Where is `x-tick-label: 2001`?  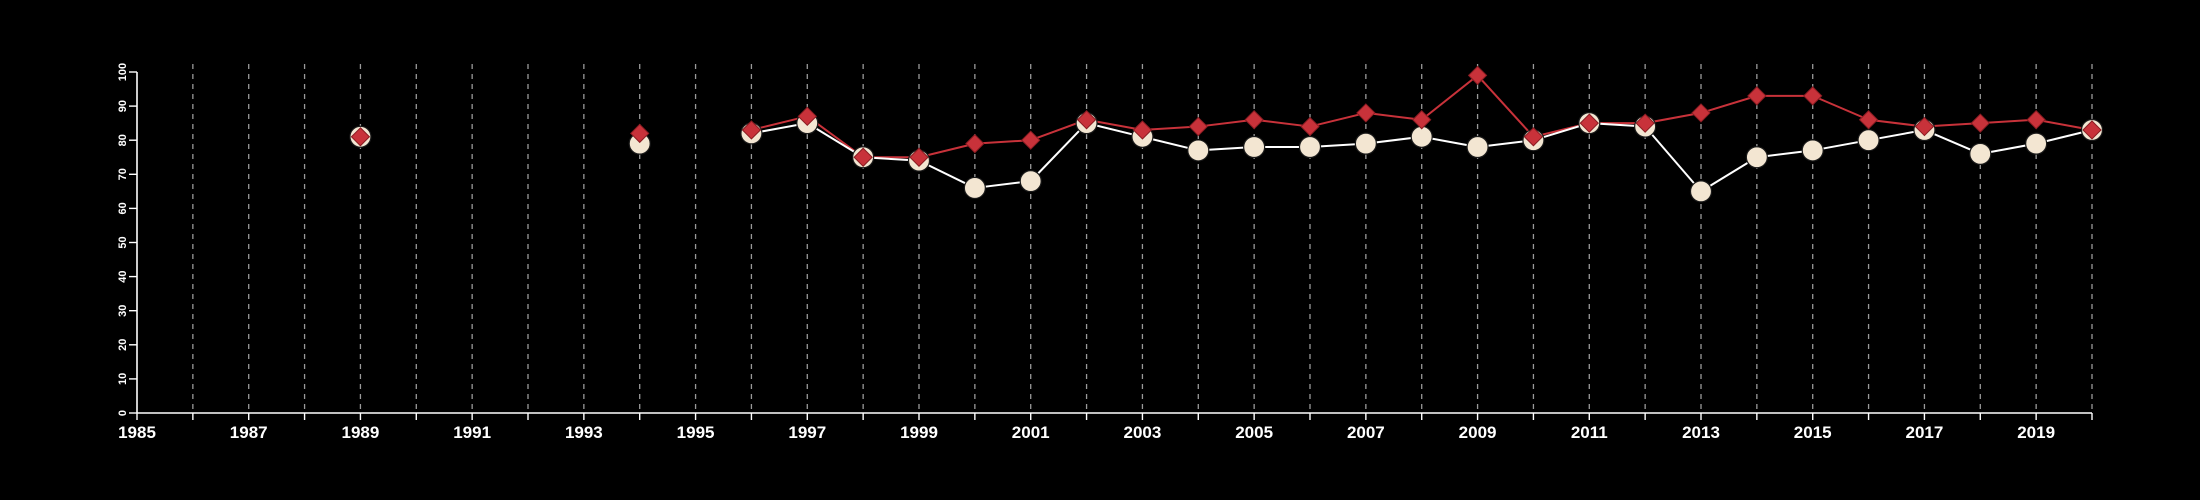
x-tick-label: 2001 is located at coordinates (1031, 432).